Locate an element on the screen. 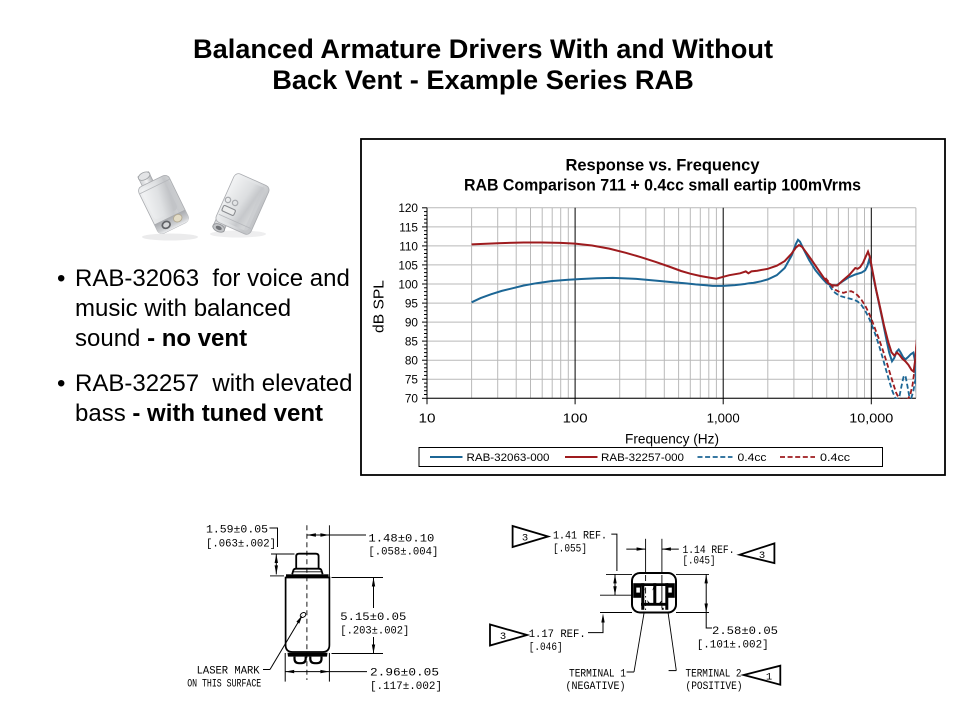  svg-text: 1.41 REF. is located at coordinates (580, 537).